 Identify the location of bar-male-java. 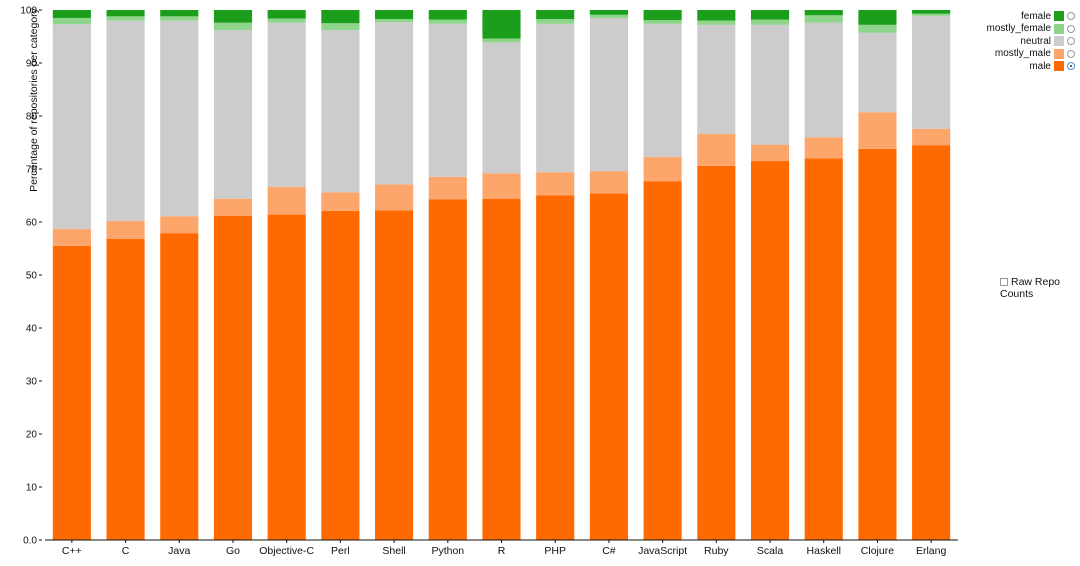
(179, 386).